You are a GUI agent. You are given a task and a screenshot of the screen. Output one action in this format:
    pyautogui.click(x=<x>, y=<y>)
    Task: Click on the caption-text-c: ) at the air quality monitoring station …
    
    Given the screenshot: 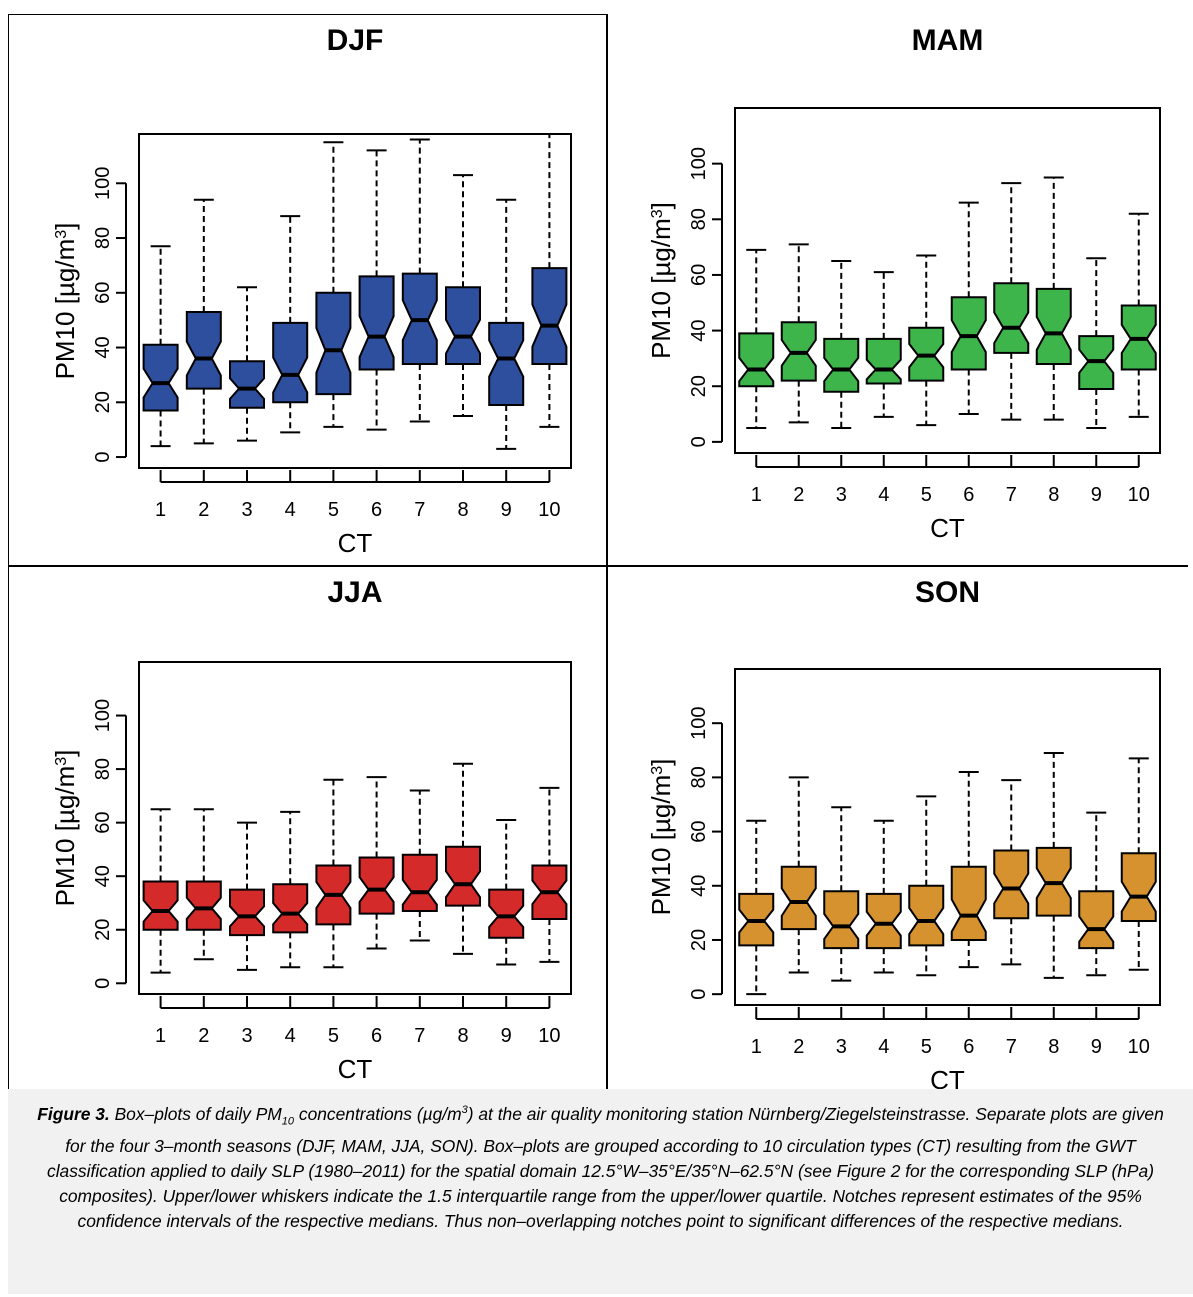 What is the action you would take?
    pyautogui.click(x=605, y=1167)
    